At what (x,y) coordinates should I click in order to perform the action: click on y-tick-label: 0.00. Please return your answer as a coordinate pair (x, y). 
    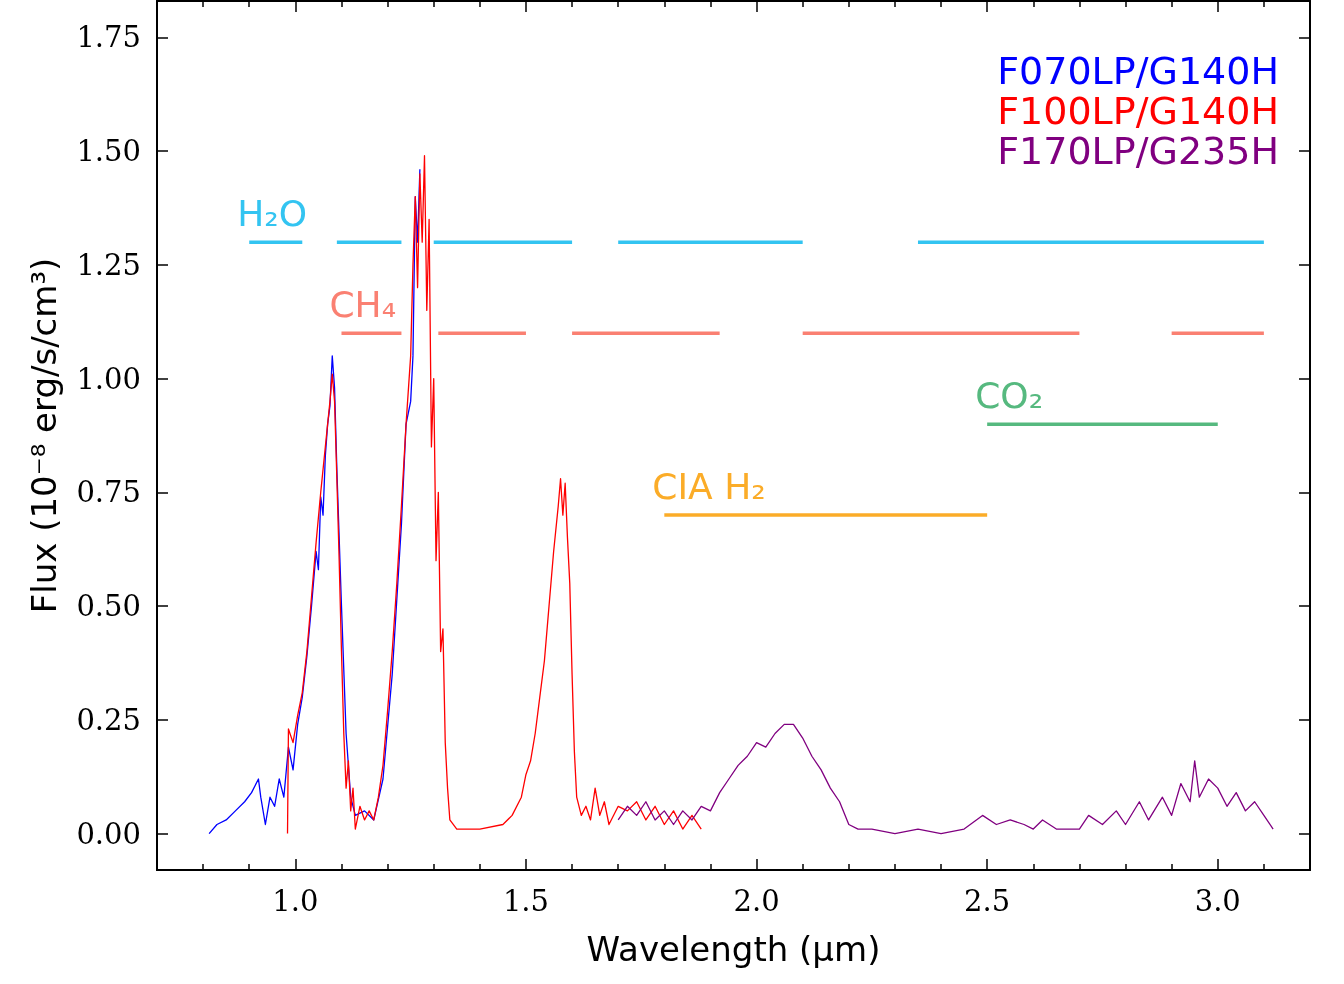
    Looking at the image, I should click on (108, 833).